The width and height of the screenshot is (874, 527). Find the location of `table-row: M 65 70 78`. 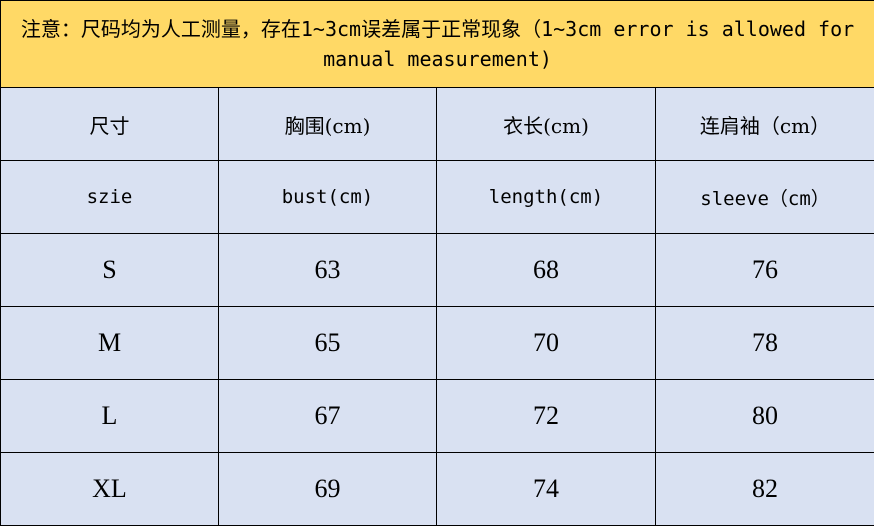

table-row: M 65 70 78 is located at coordinates (437, 343).